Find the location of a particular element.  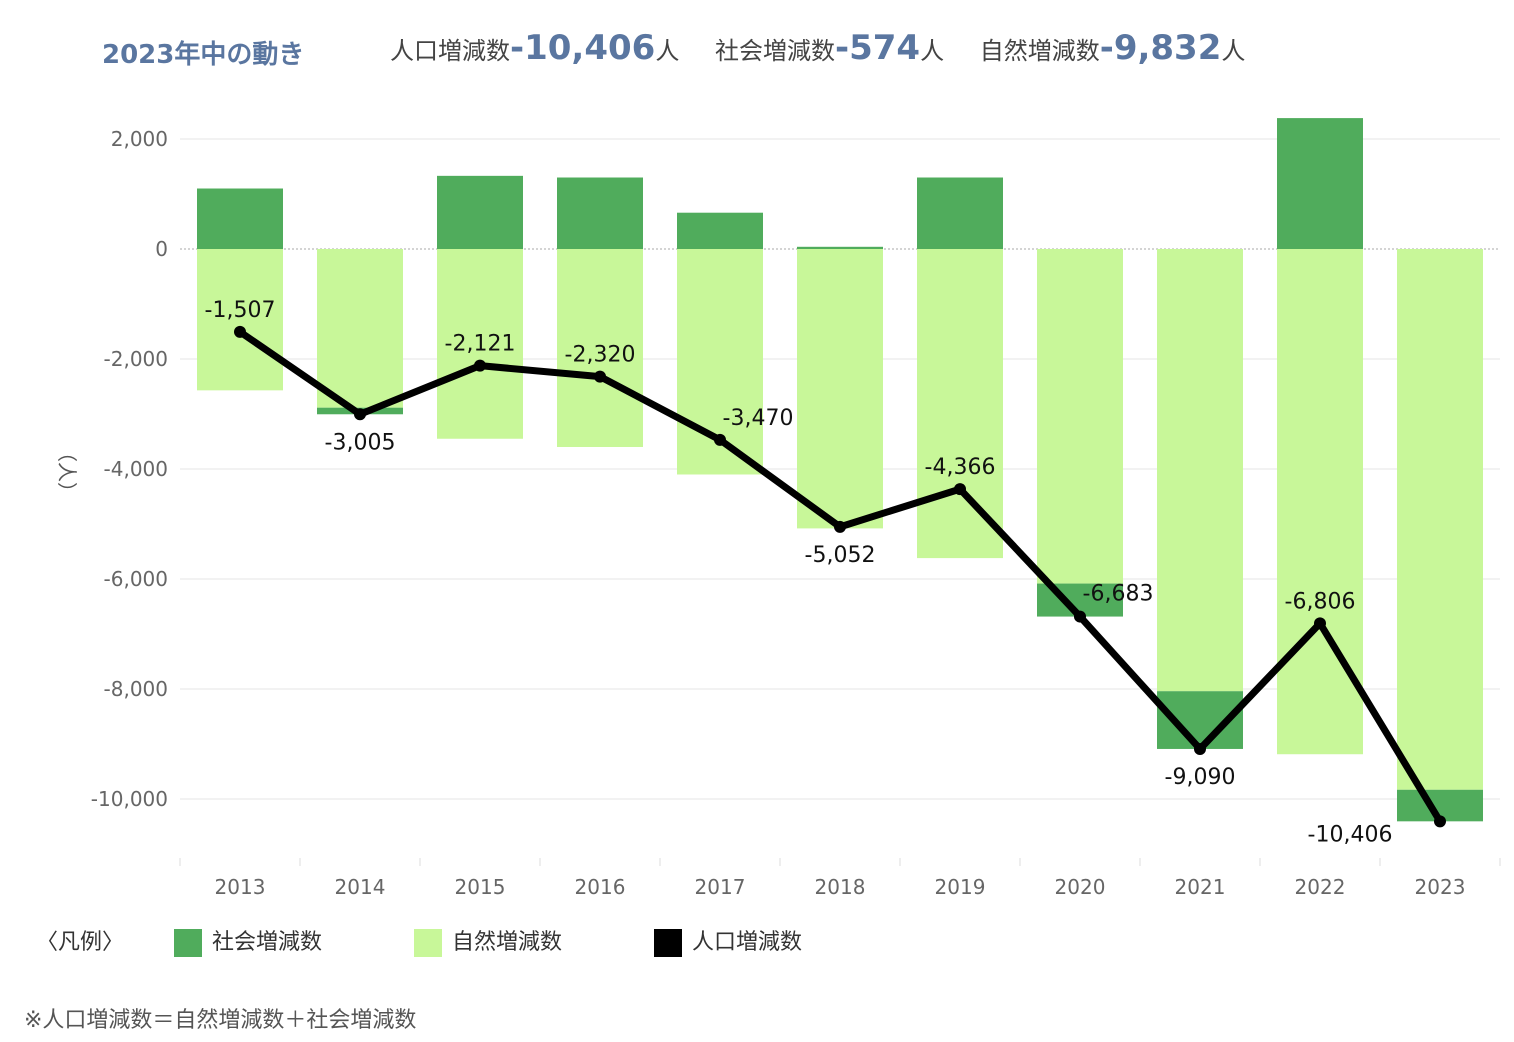

stat-value: -10,406 is located at coordinates (583, 48).